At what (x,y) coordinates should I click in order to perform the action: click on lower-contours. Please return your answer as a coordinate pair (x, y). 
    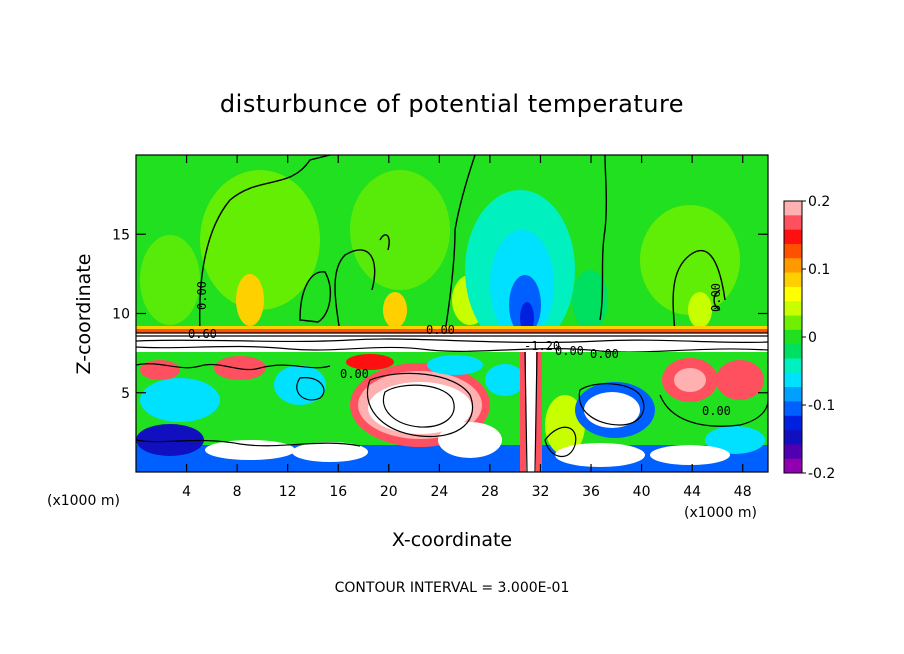
    Looking at the image, I should click on (452, 411).